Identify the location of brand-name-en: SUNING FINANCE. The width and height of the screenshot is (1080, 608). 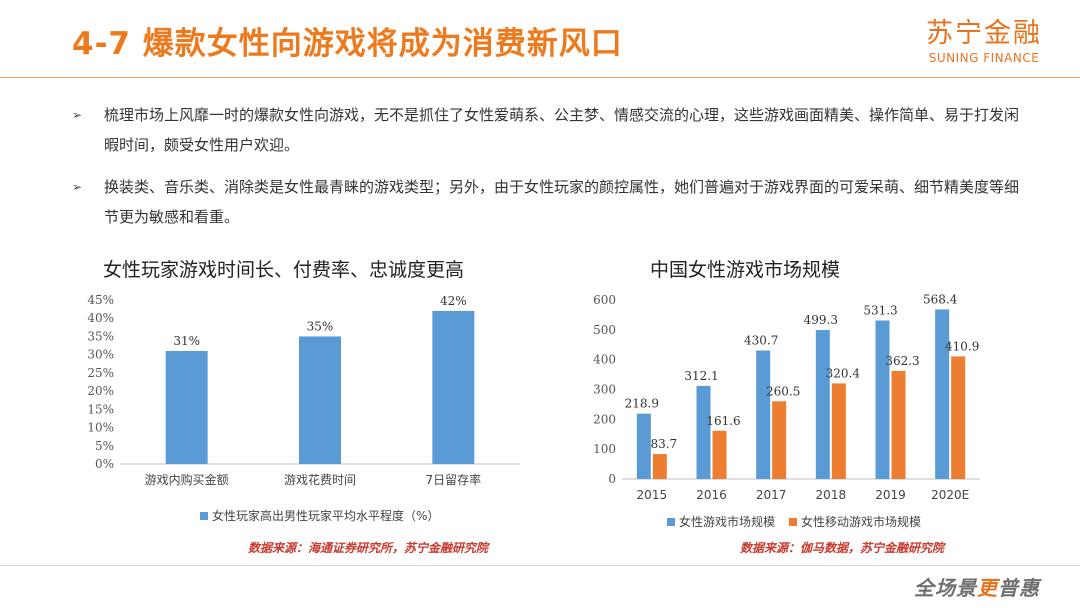
(984, 58).